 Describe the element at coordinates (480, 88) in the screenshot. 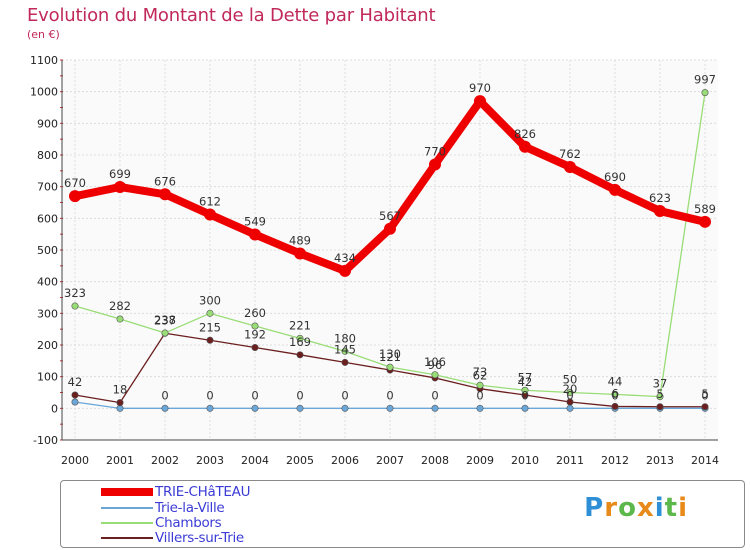

I see `data-label: 970` at that location.